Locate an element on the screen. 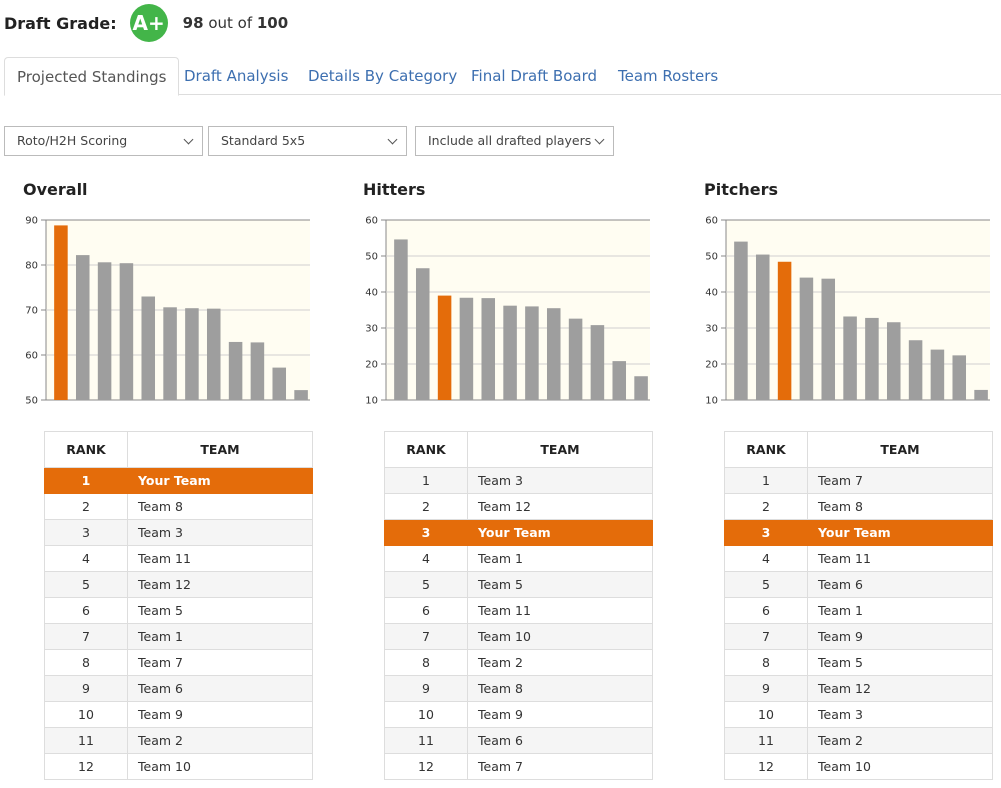 The image size is (1001, 788). table-row: 6 Team 11 is located at coordinates (518, 610).